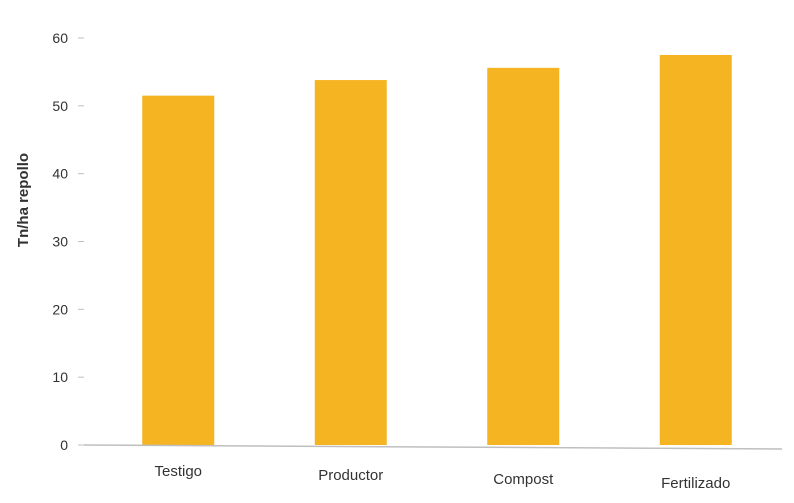 The image size is (794, 503). Describe the element at coordinates (350, 262) in the screenshot. I see `bar-productor` at that location.